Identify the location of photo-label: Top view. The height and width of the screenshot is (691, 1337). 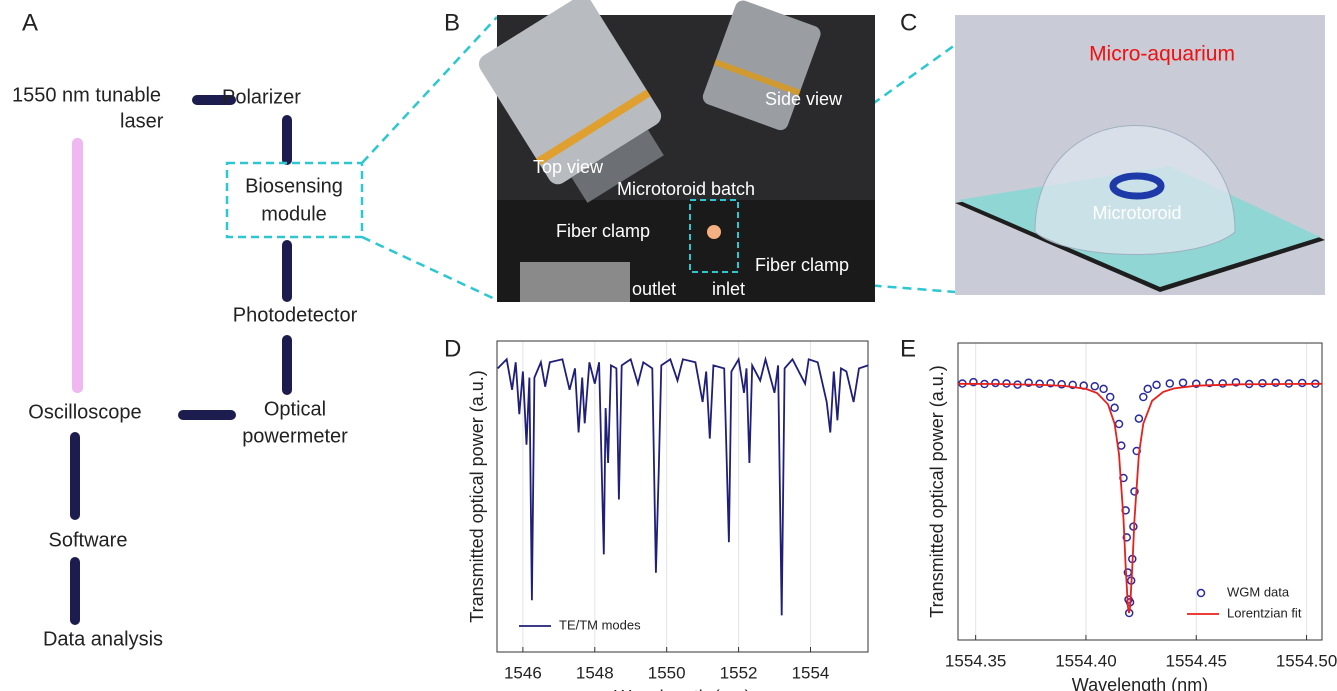
(568, 167).